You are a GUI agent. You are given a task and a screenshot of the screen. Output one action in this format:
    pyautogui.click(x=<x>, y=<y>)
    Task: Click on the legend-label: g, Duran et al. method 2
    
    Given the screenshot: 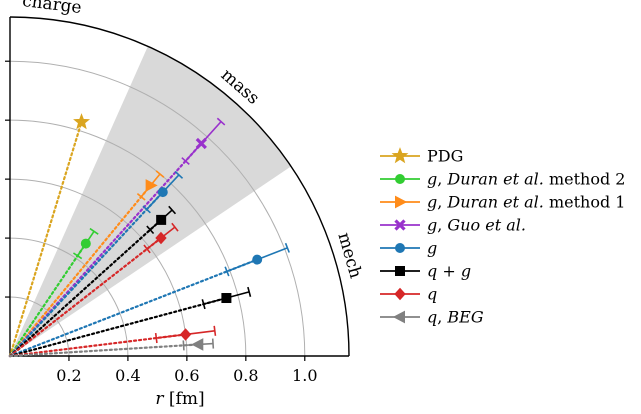 What is the action you would take?
    pyautogui.click(x=526, y=179)
    